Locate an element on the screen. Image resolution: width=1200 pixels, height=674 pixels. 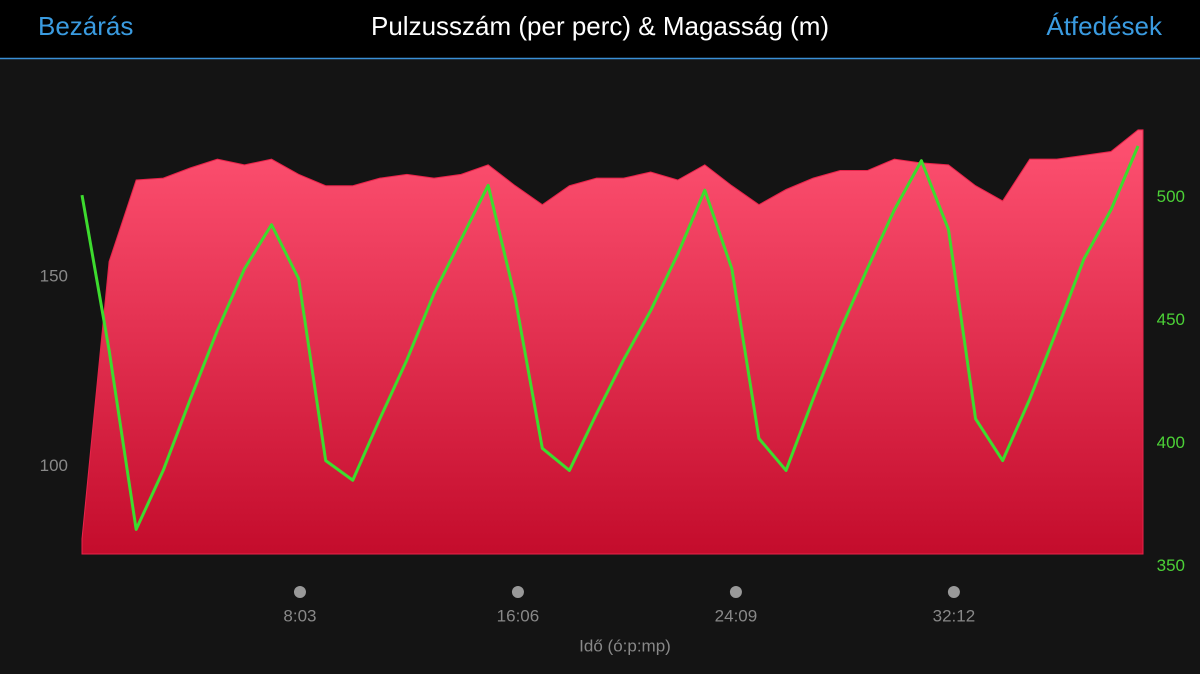
y2-tick-label: 500 is located at coordinates (1171, 196).